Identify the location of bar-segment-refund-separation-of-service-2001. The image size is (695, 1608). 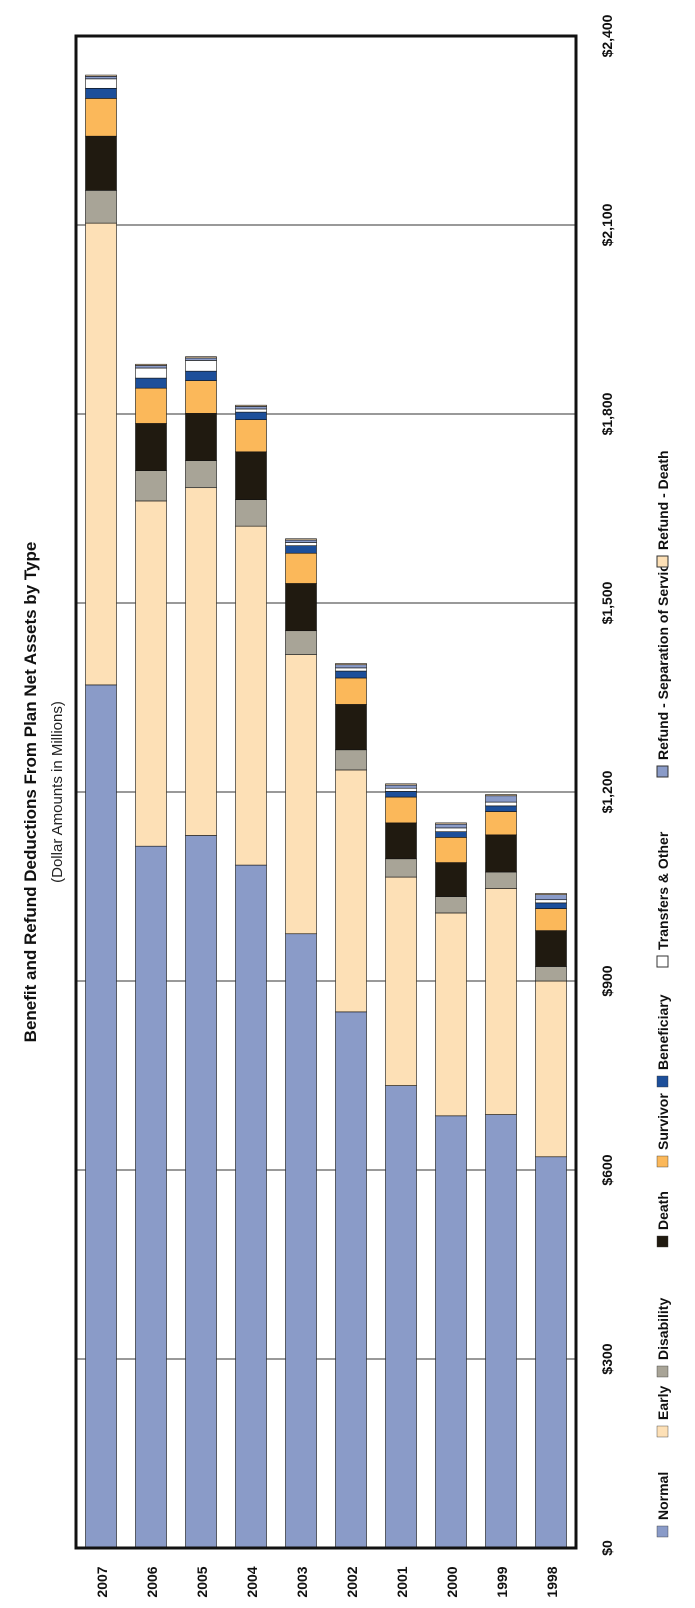
(401, 786).